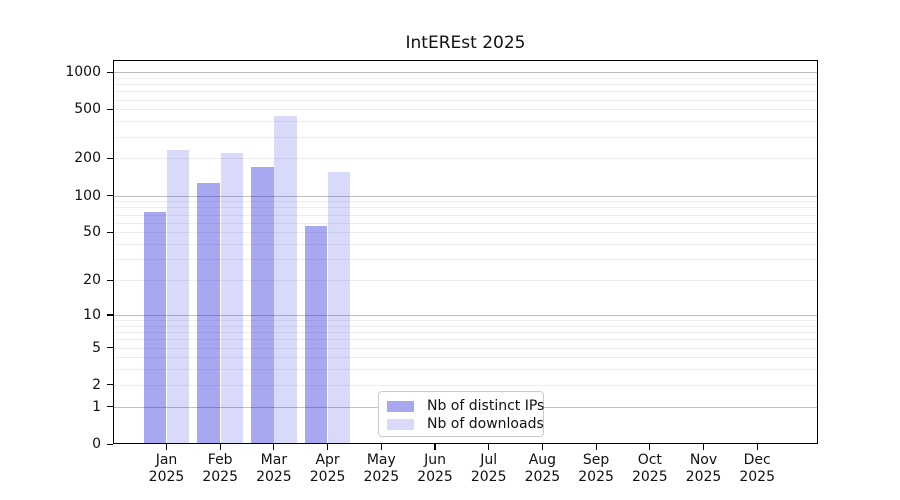 Image resolution: width=900 pixels, height=500 pixels. I want to click on y-axis-tick-label: 0, so click(96, 444).